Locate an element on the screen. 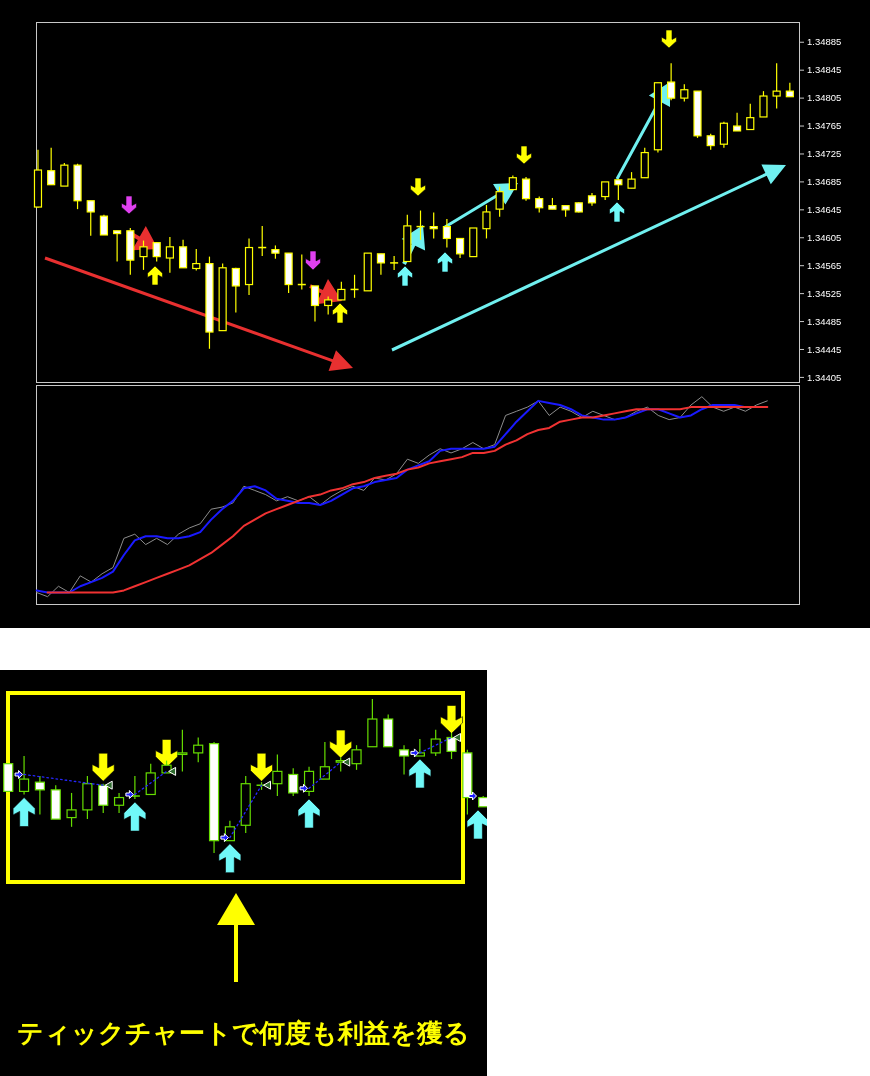 This screenshot has width=870, height=1076. y-tick-label: 1.34525 is located at coordinates (824, 293).